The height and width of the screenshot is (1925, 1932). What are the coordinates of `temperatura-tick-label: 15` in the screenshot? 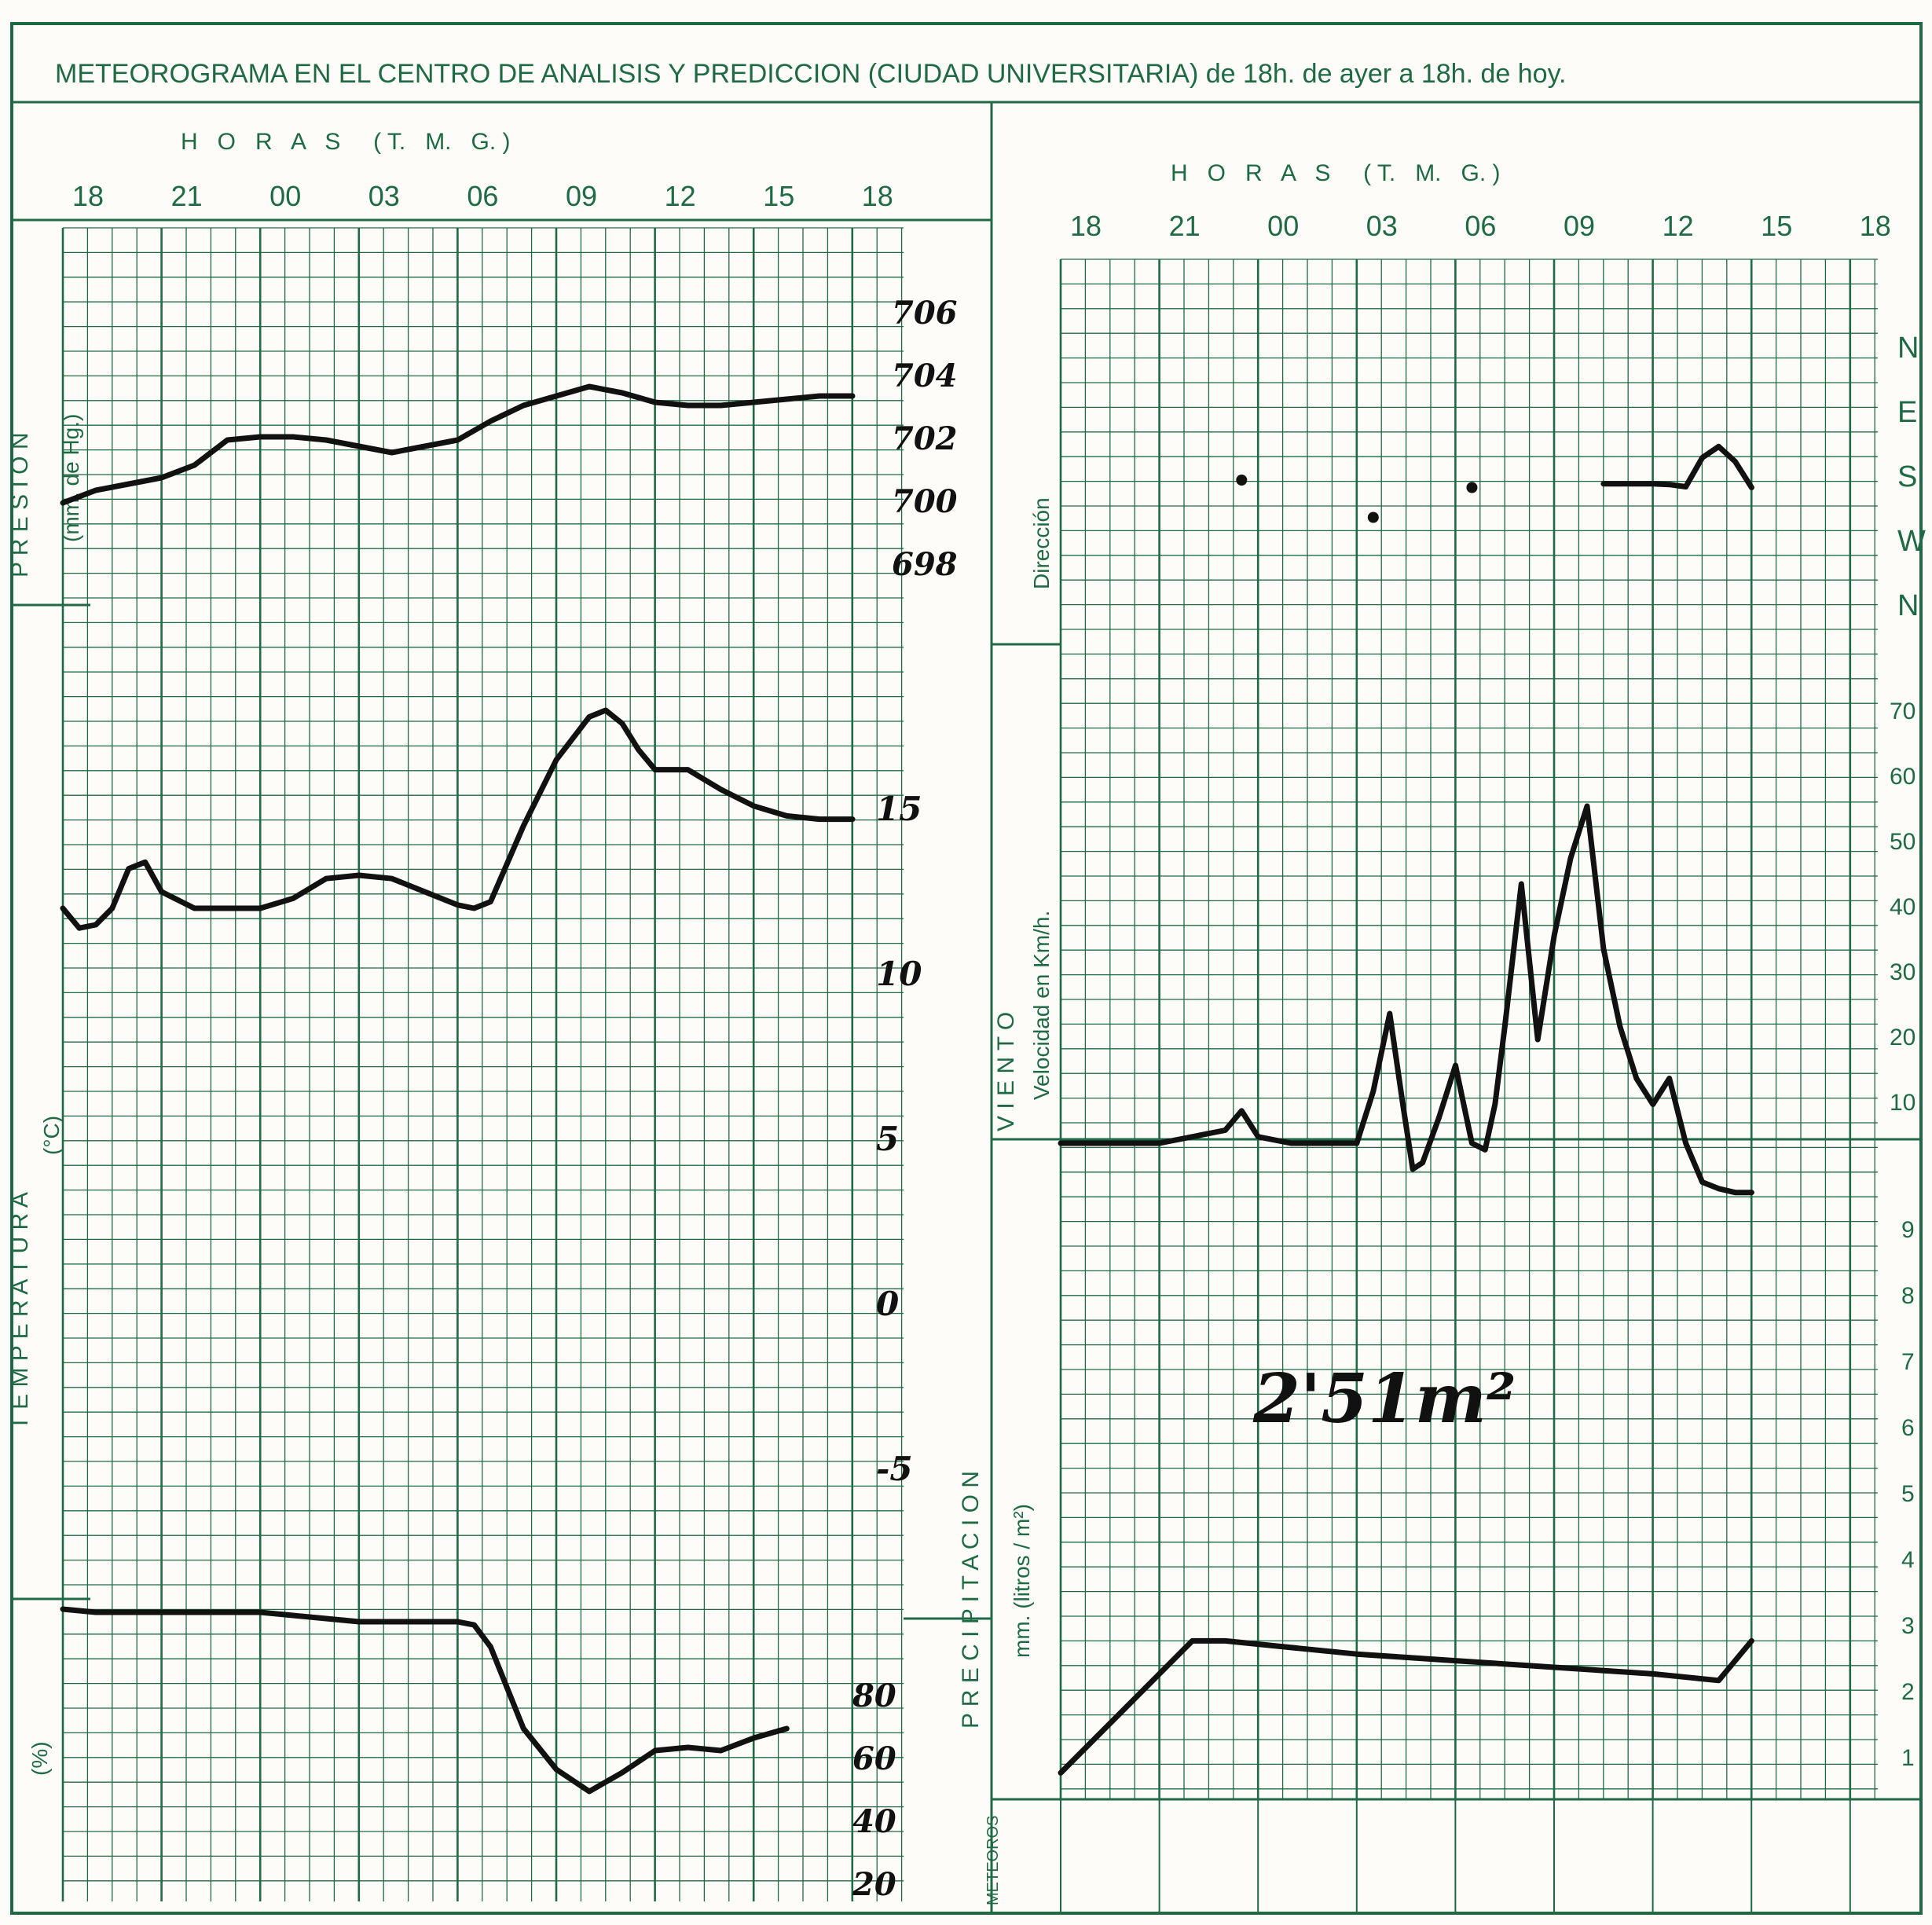 It's located at (899, 809).